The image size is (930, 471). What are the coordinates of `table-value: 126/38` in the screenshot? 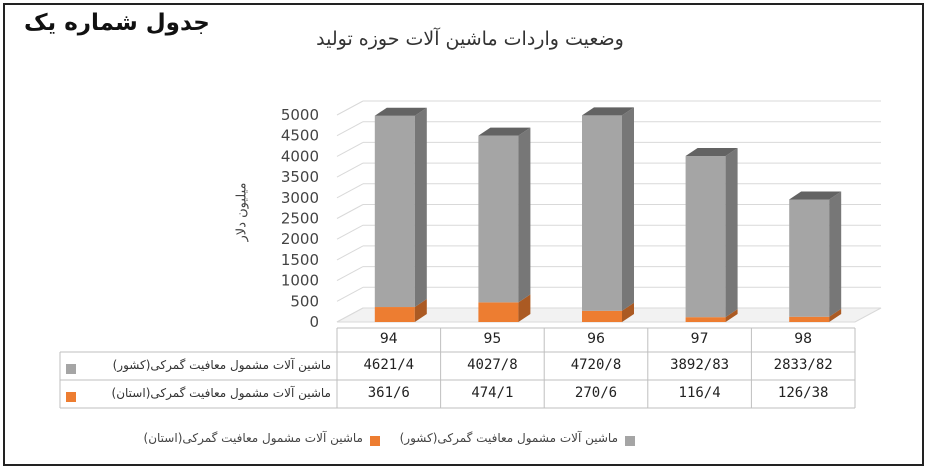 It's located at (803, 393).